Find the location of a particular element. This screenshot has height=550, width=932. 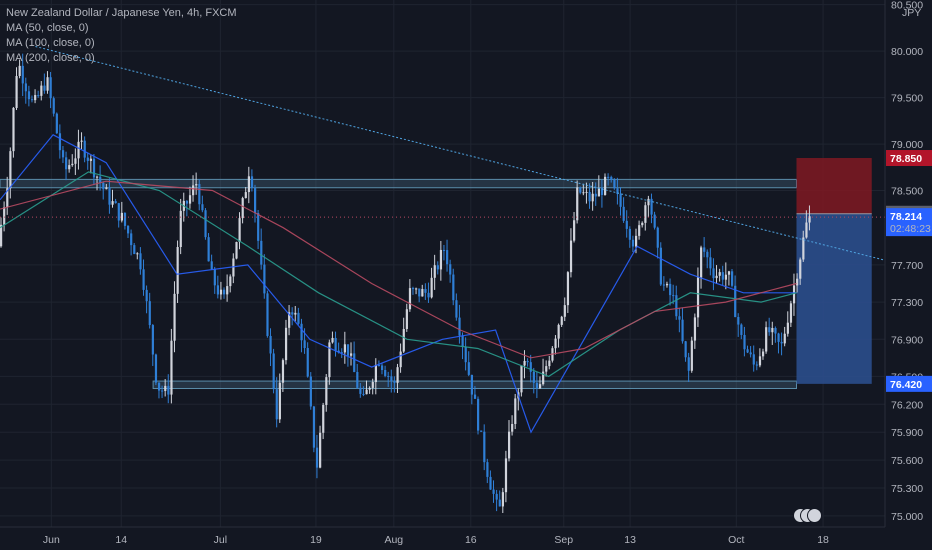

ma200-legend: MA (200, close, 0) is located at coordinates (50, 58).